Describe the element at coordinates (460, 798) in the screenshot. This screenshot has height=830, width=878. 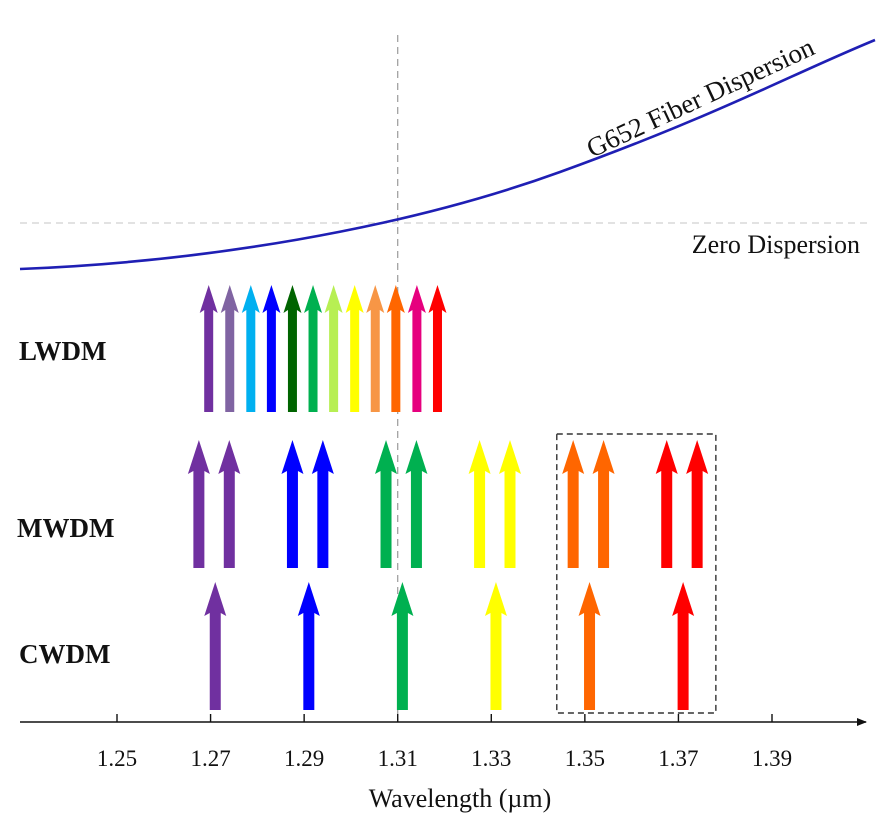
I see `x-axis-title: Wavelength (µm)` at that location.